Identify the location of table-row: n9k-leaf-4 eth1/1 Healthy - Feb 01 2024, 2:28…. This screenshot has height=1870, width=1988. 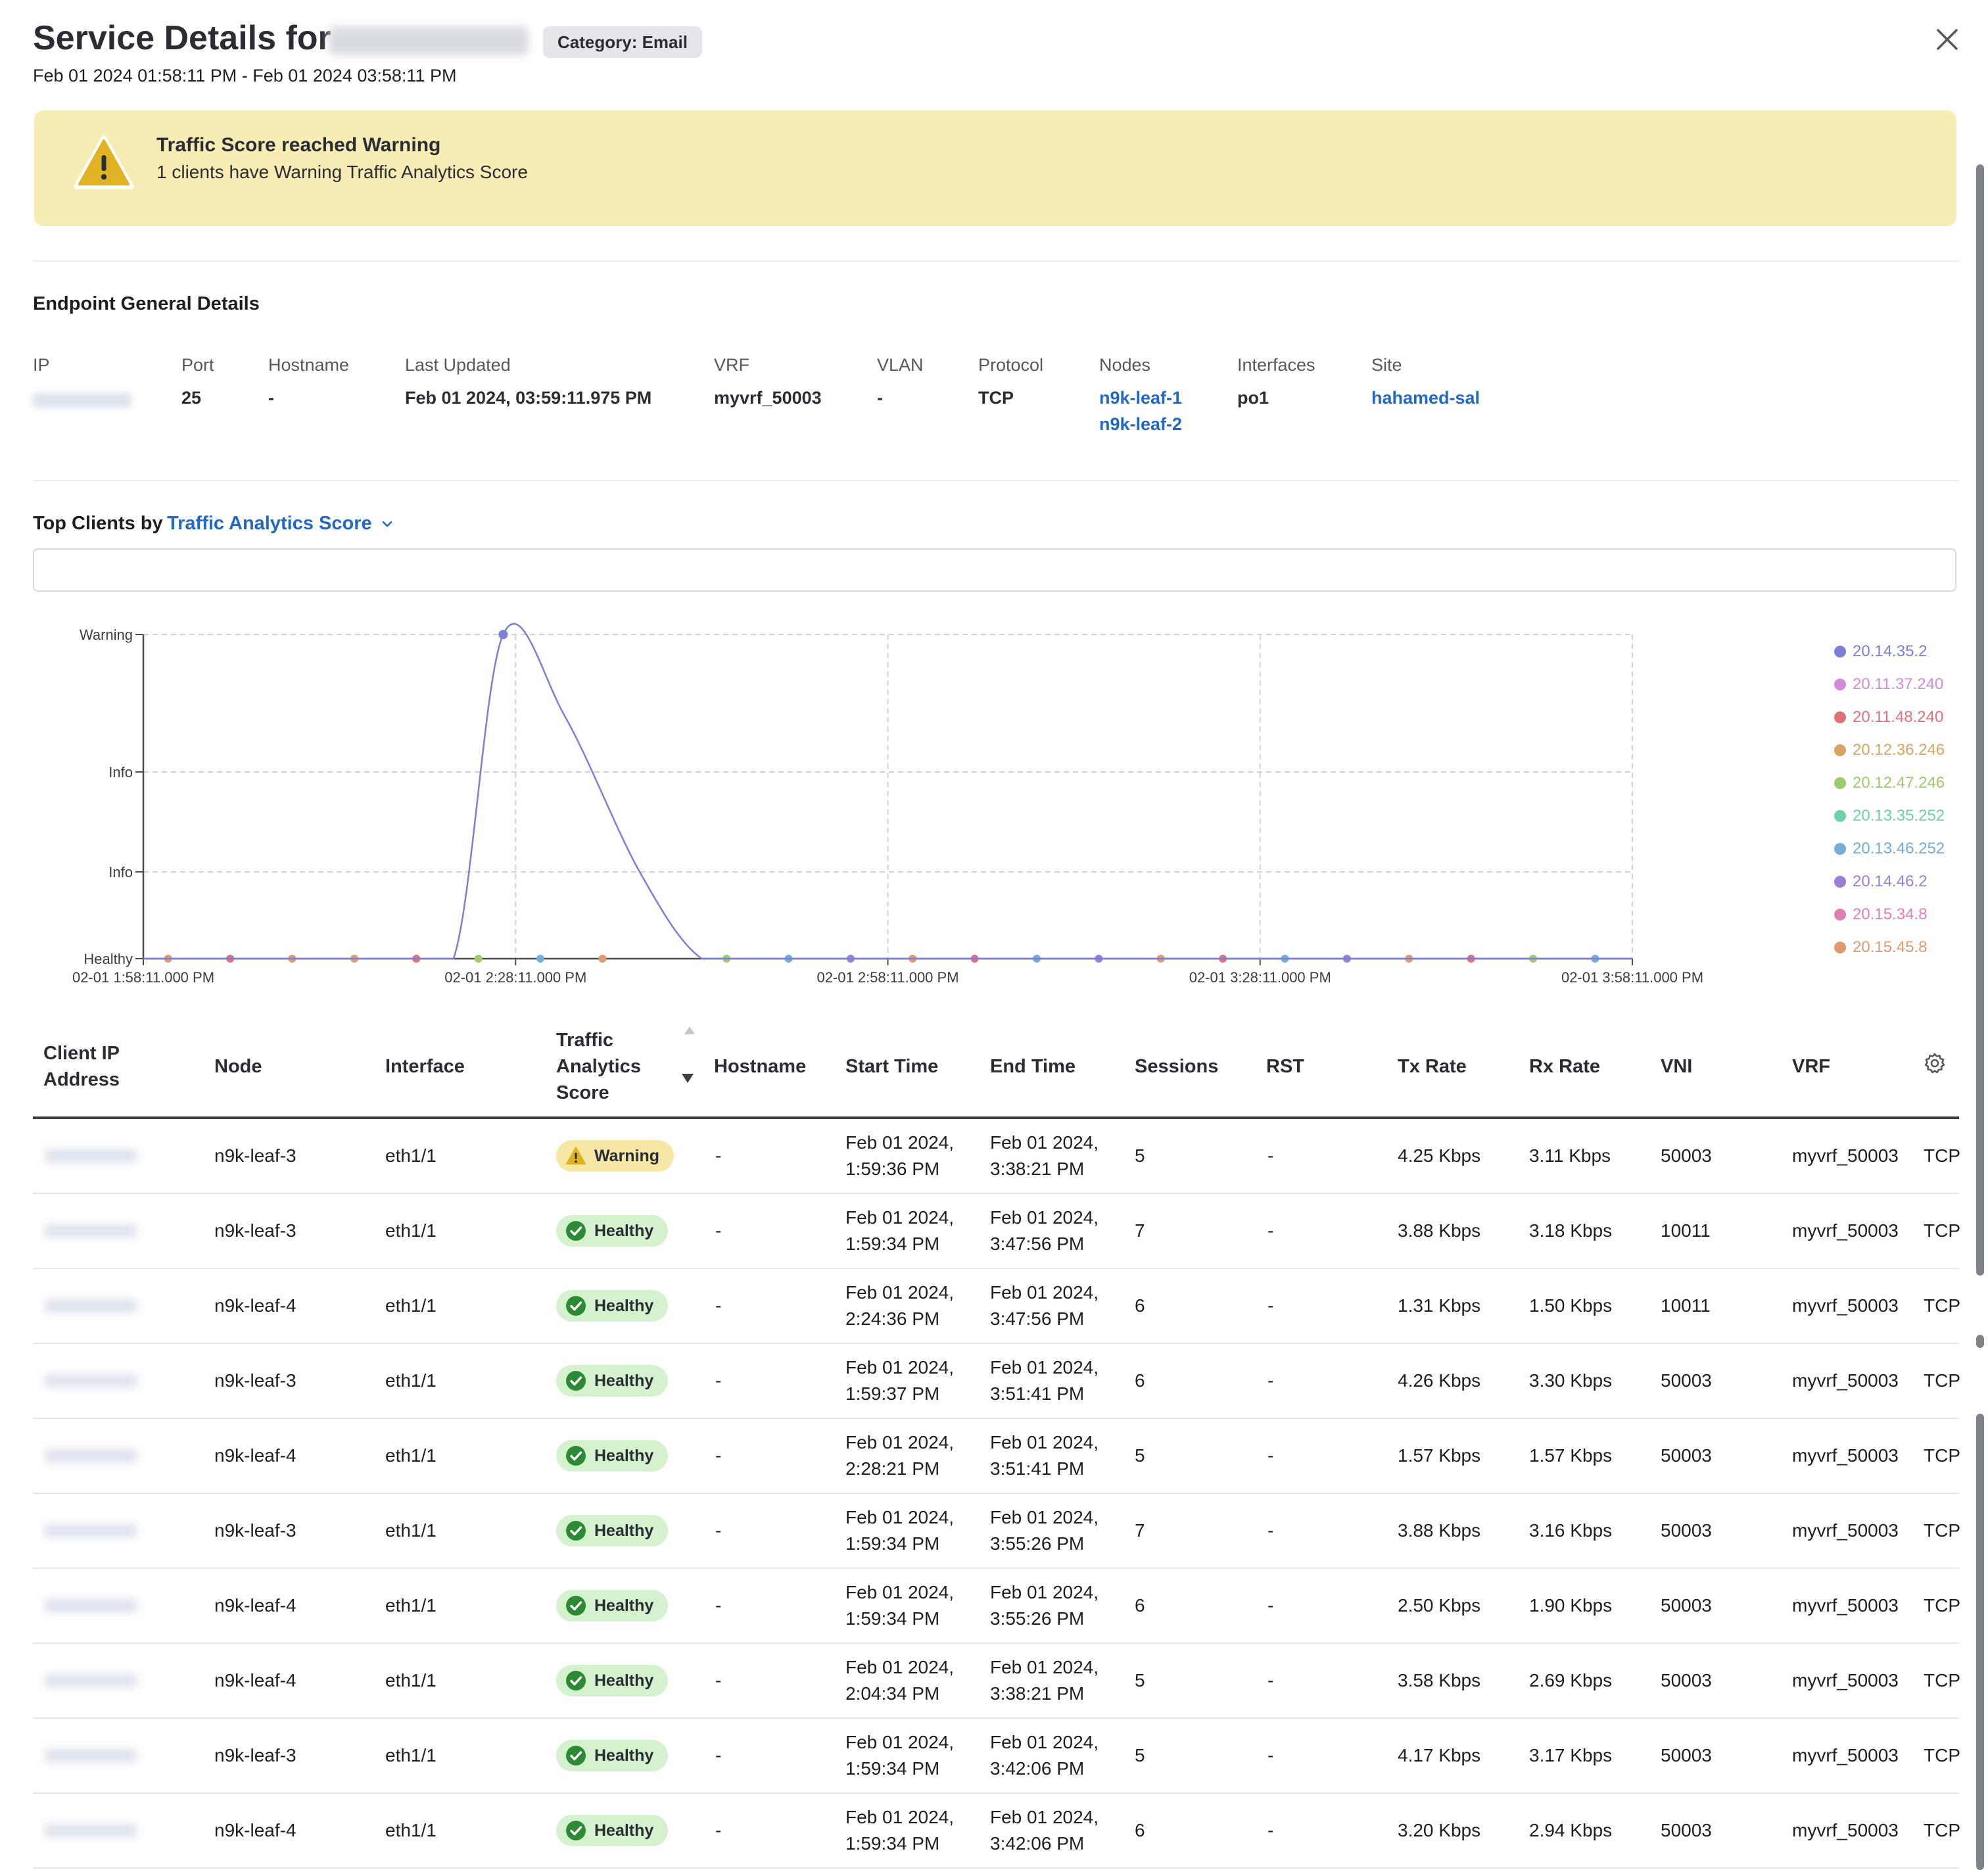
(997, 1456).